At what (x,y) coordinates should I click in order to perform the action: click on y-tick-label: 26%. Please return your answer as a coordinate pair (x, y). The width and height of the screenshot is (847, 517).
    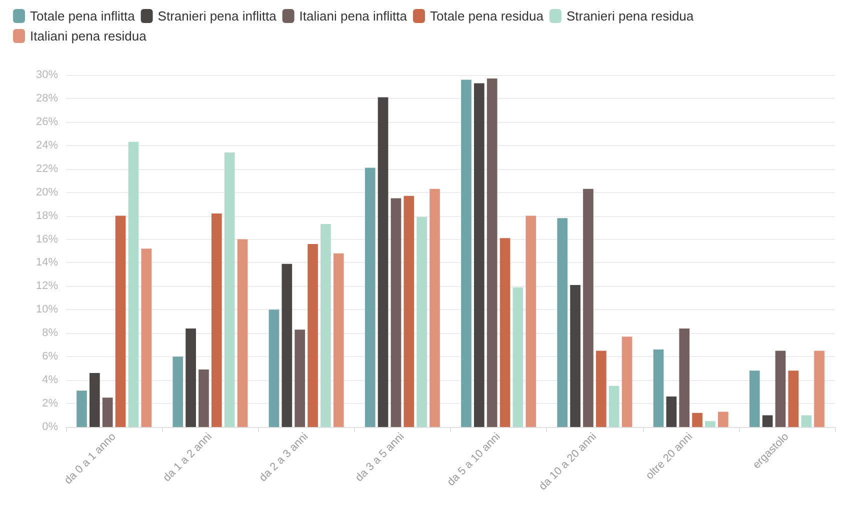
    Looking at the image, I should click on (47, 122).